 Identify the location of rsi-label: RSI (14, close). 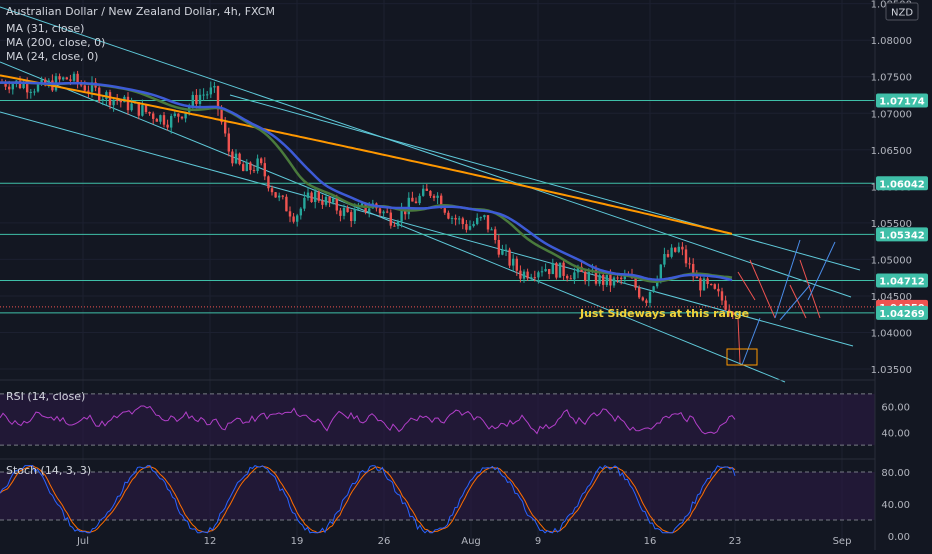
(45, 396).